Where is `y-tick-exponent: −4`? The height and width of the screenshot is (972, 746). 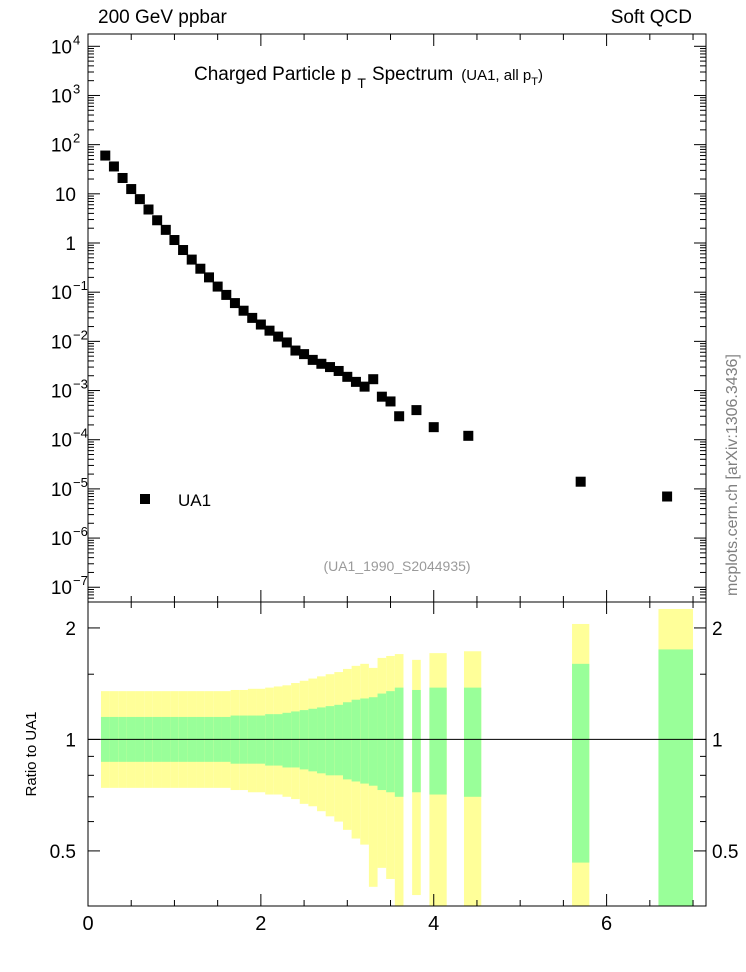 y-tick-exponent: −4 is located at coordinates (80, 433).